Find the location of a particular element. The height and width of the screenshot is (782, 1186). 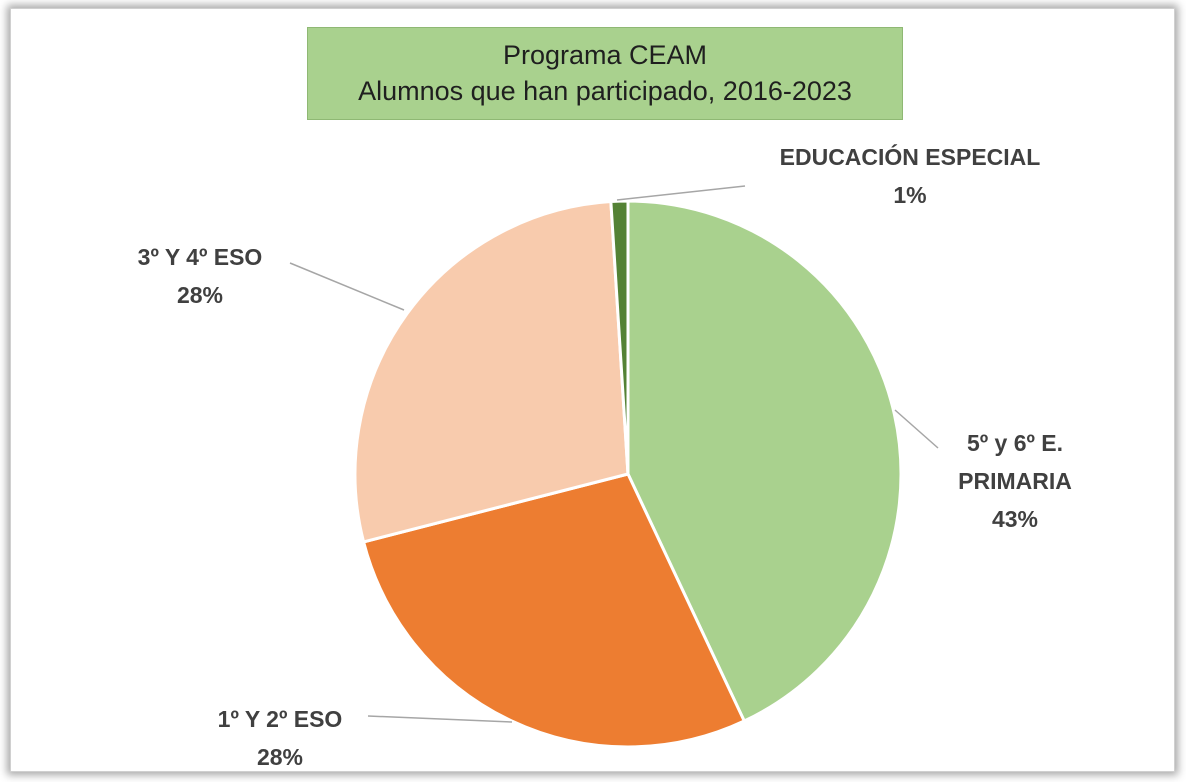

value-label: 1% is located at coordinates (910, 195).